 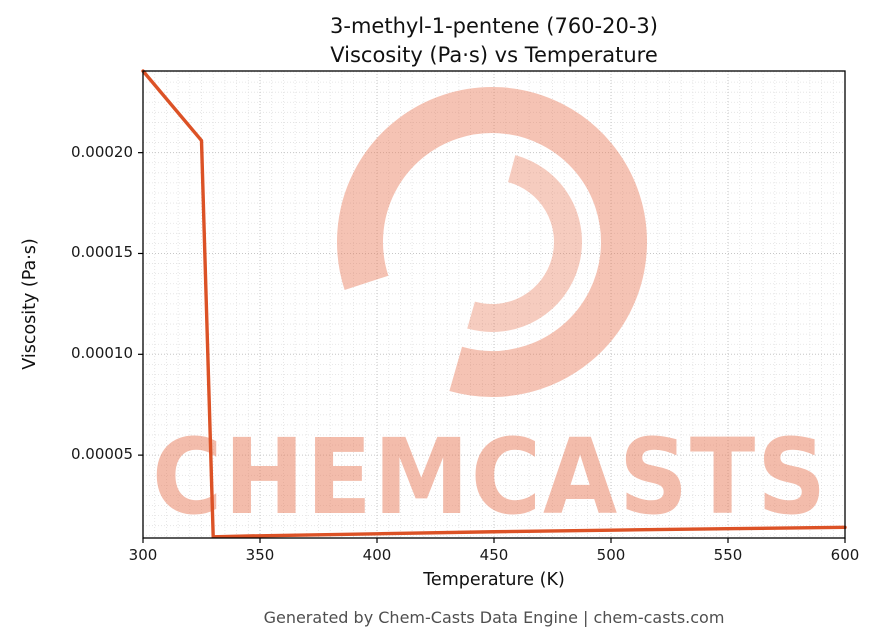 I want to click on watermark-logo-swirl, so click(x=492, y=242).